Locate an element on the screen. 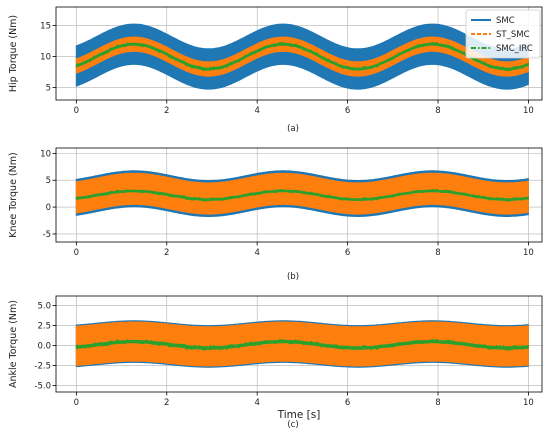 The image size is (550, 434). panel-caption: (c) is located at coordinates (292, 425).